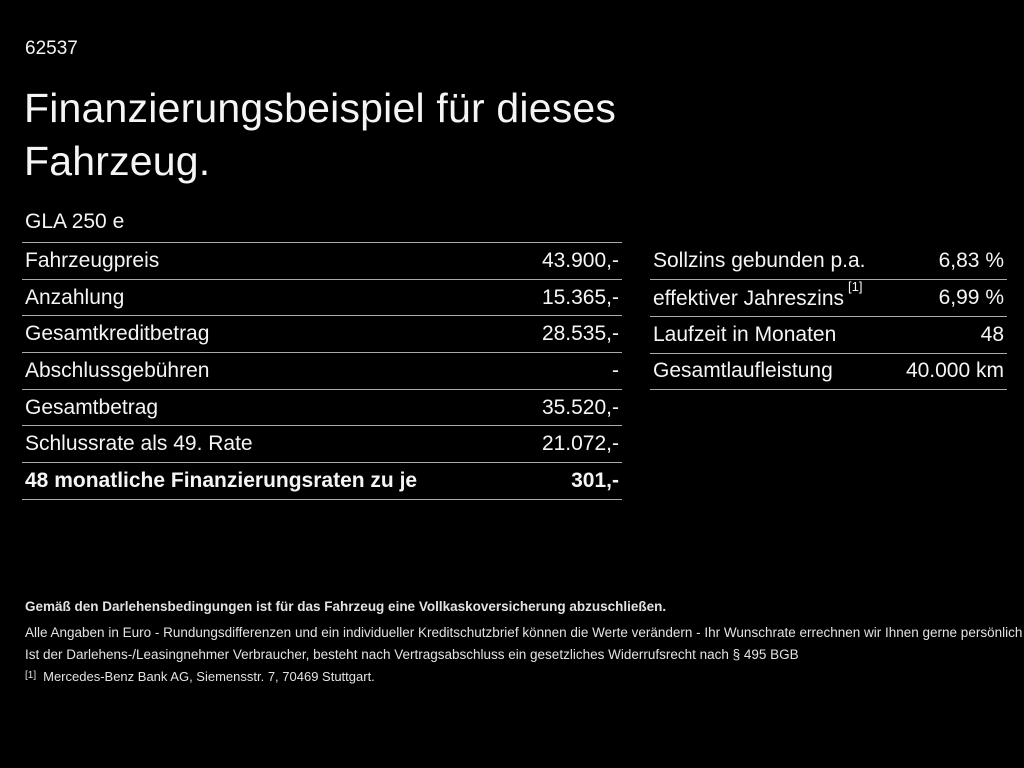 This screenshot has height=768, width=1024. Describe the element at coordinates (75, 221) in the screenshot. I see `vehicle-model: GLA 250 e` at that location.